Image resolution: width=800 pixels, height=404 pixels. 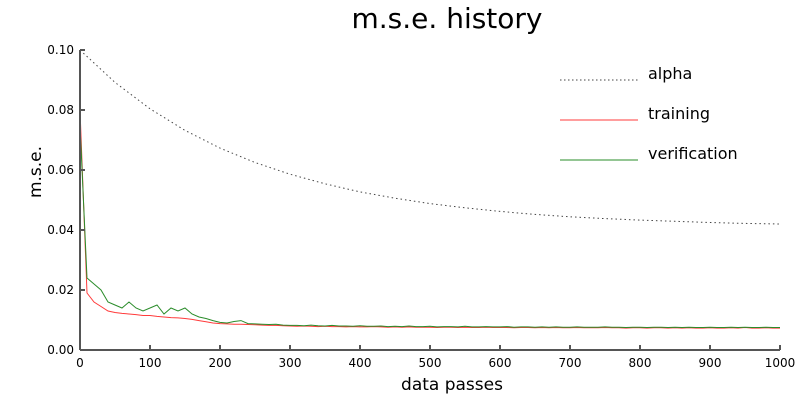 I want to click on x-tick-label: 0, so click(x=80, y=363).